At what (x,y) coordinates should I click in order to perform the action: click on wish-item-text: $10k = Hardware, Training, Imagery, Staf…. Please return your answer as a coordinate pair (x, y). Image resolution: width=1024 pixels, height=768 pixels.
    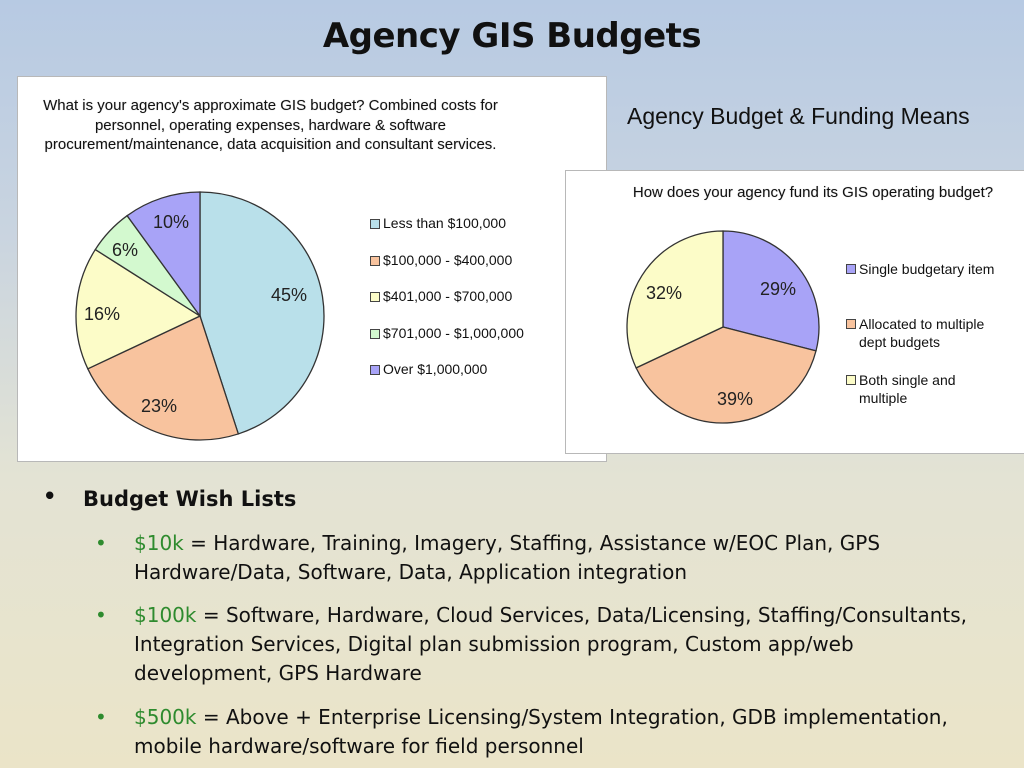
    Looking at the image, I should click on (564, 558).